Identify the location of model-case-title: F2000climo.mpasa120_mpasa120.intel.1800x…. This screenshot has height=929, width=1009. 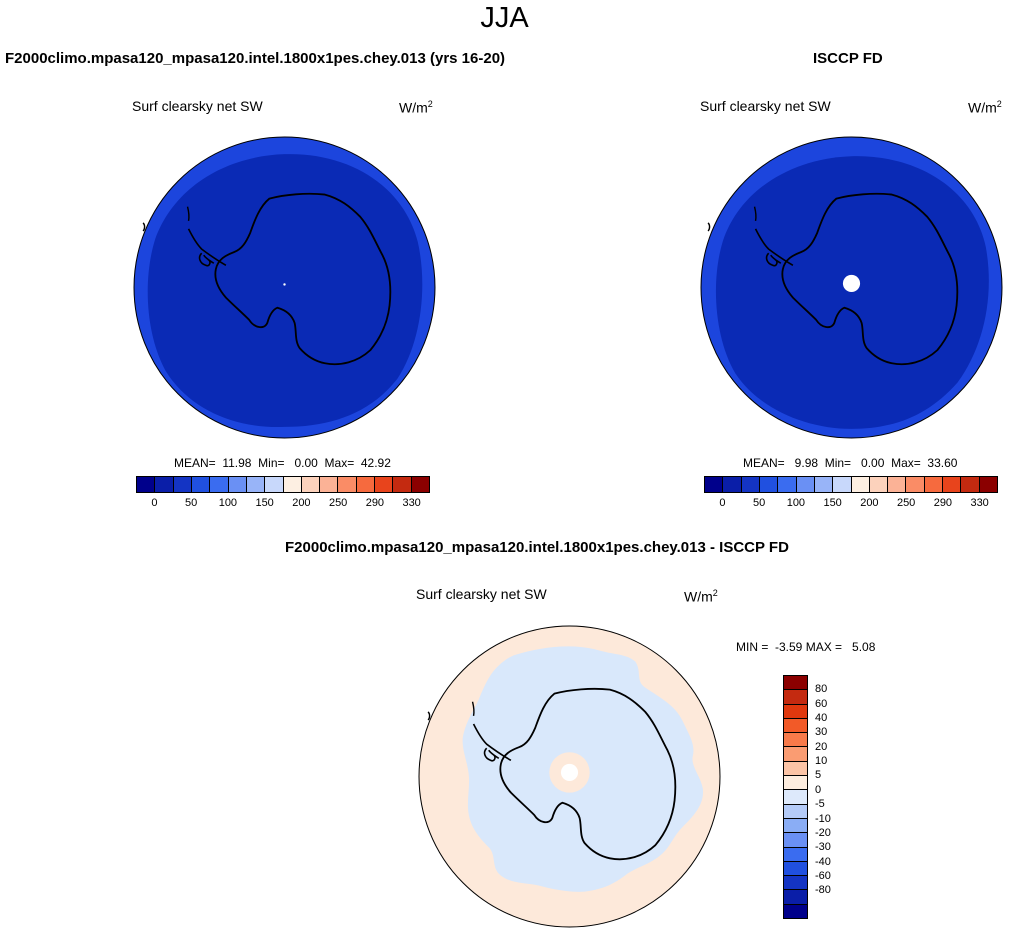
(255, 58).